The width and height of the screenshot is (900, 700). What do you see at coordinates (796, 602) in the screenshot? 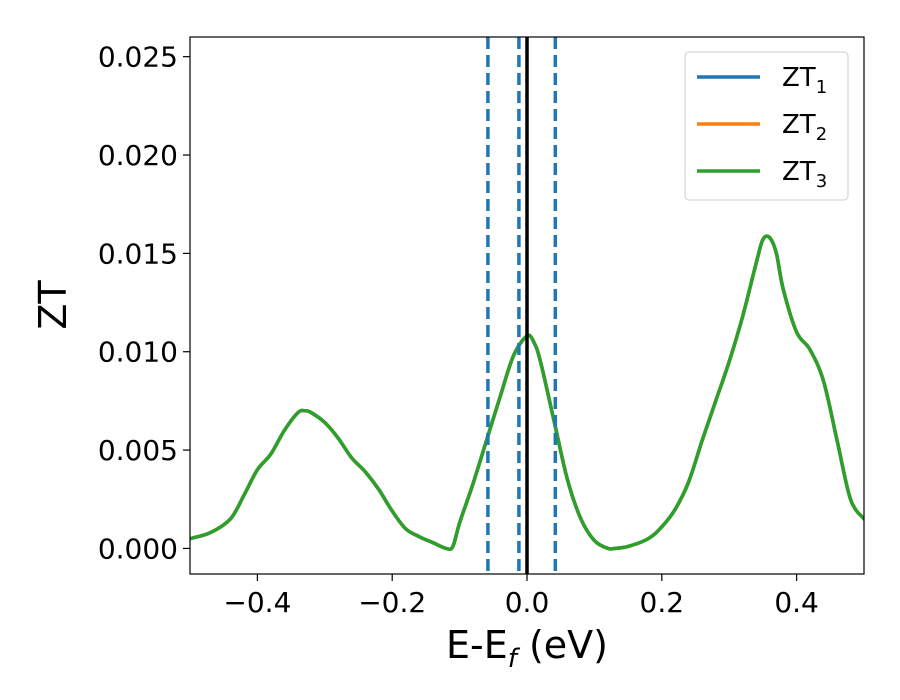
I see `x-tick-label: 0.4` at bounding box center [796, 602].